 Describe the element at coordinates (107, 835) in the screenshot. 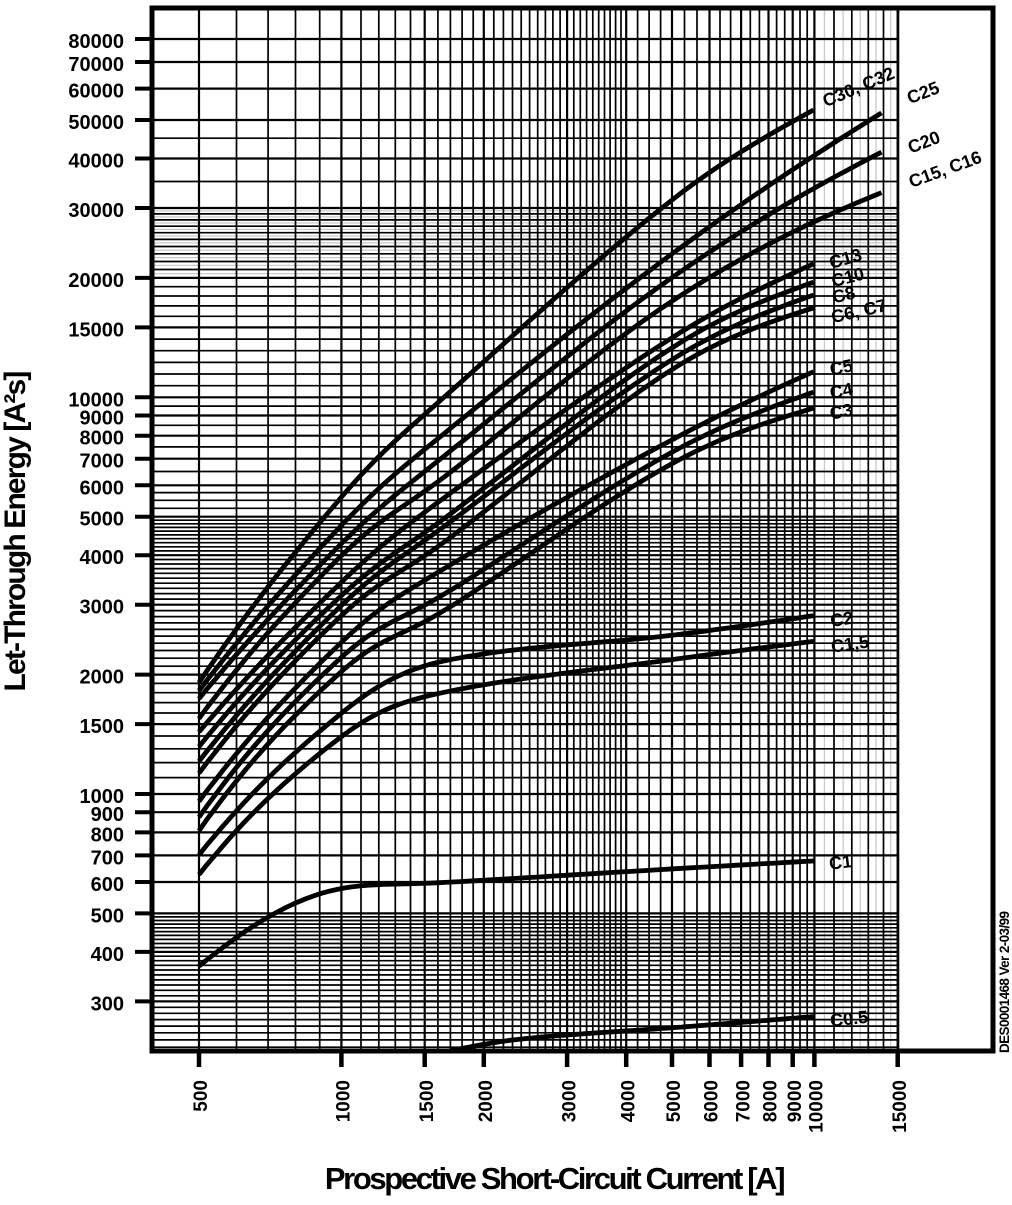

I see `svg-text: 800` at that location.